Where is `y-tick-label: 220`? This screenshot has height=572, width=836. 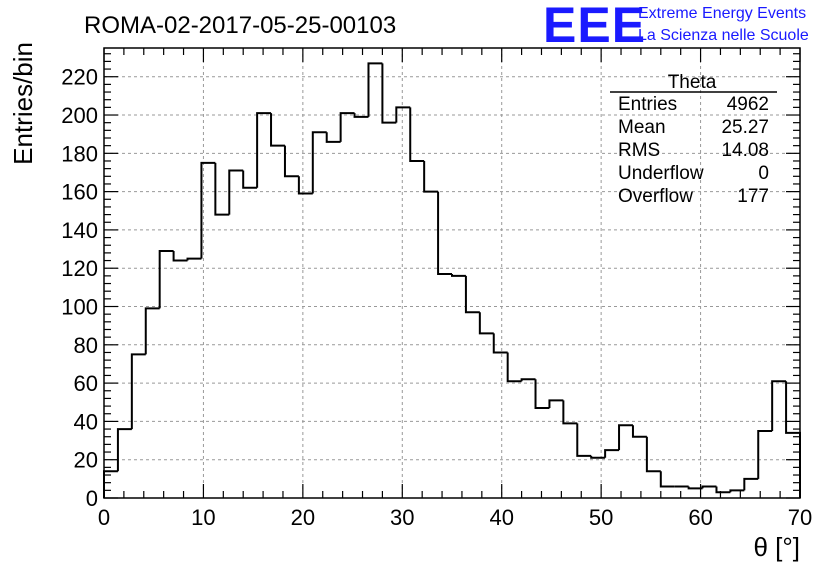
y-tick-label: 220 is located at coordinates (79, 77).